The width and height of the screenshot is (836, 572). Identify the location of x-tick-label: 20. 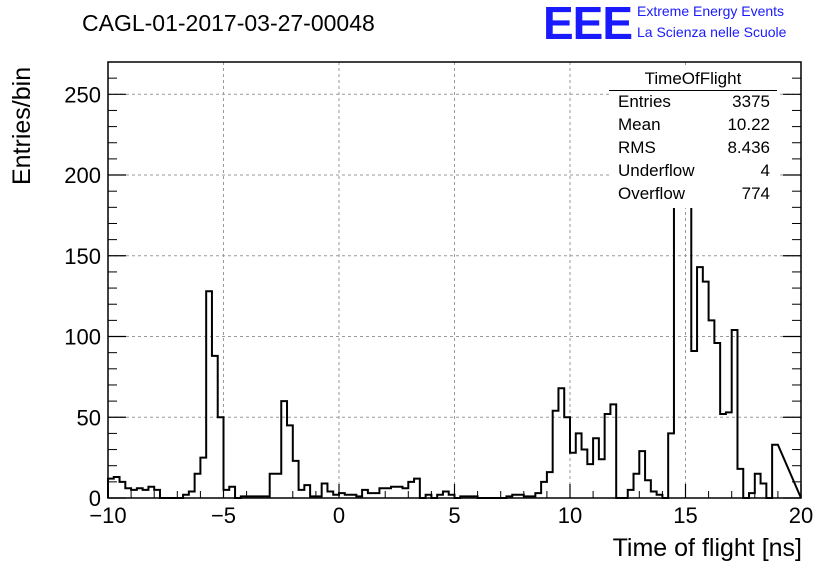
(801, 515).